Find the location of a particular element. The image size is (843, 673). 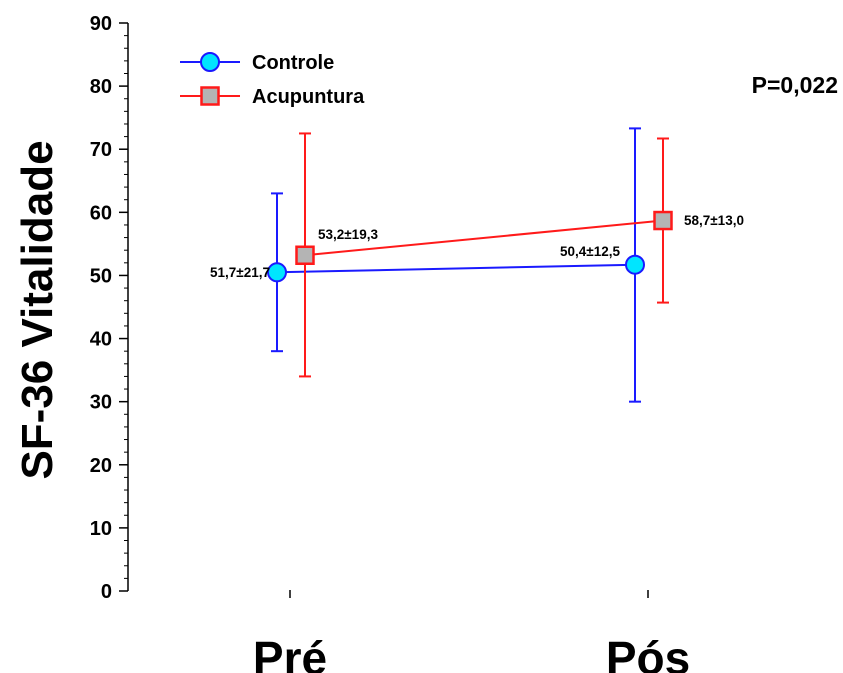

labels-layer: 51,7±21,7 50,4±12,5 53,2±19,3 58,7±13,0 is located at coordinates (477, 246).